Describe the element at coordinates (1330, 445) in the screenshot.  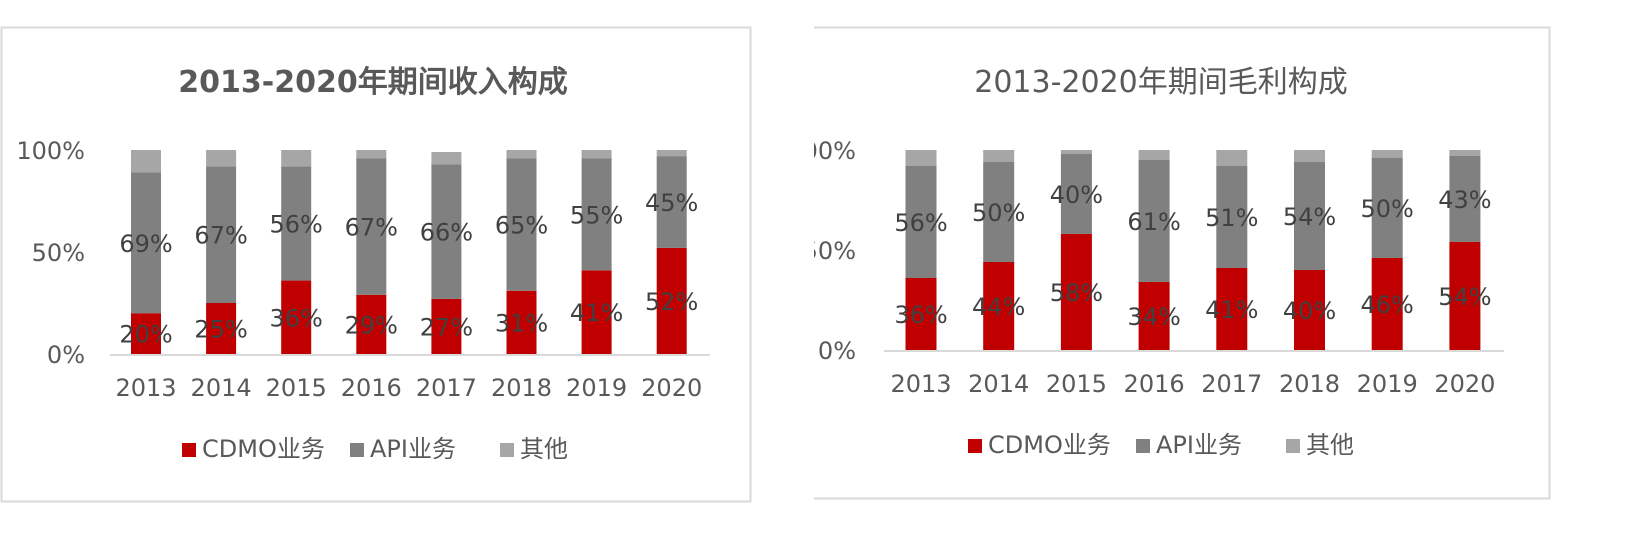
I see `legend-label: 其他` at that location.